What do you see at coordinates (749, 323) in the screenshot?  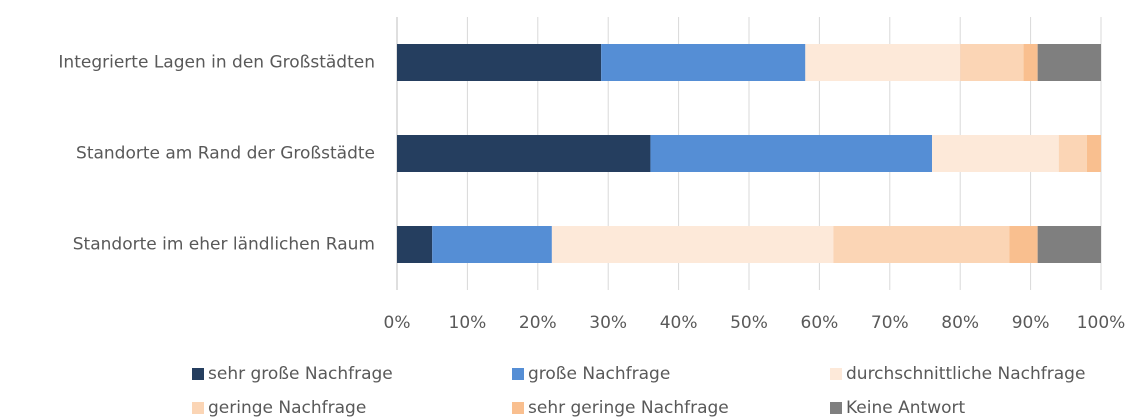 I see `x-tick-label: 50%` at bounding box center [749, 323].